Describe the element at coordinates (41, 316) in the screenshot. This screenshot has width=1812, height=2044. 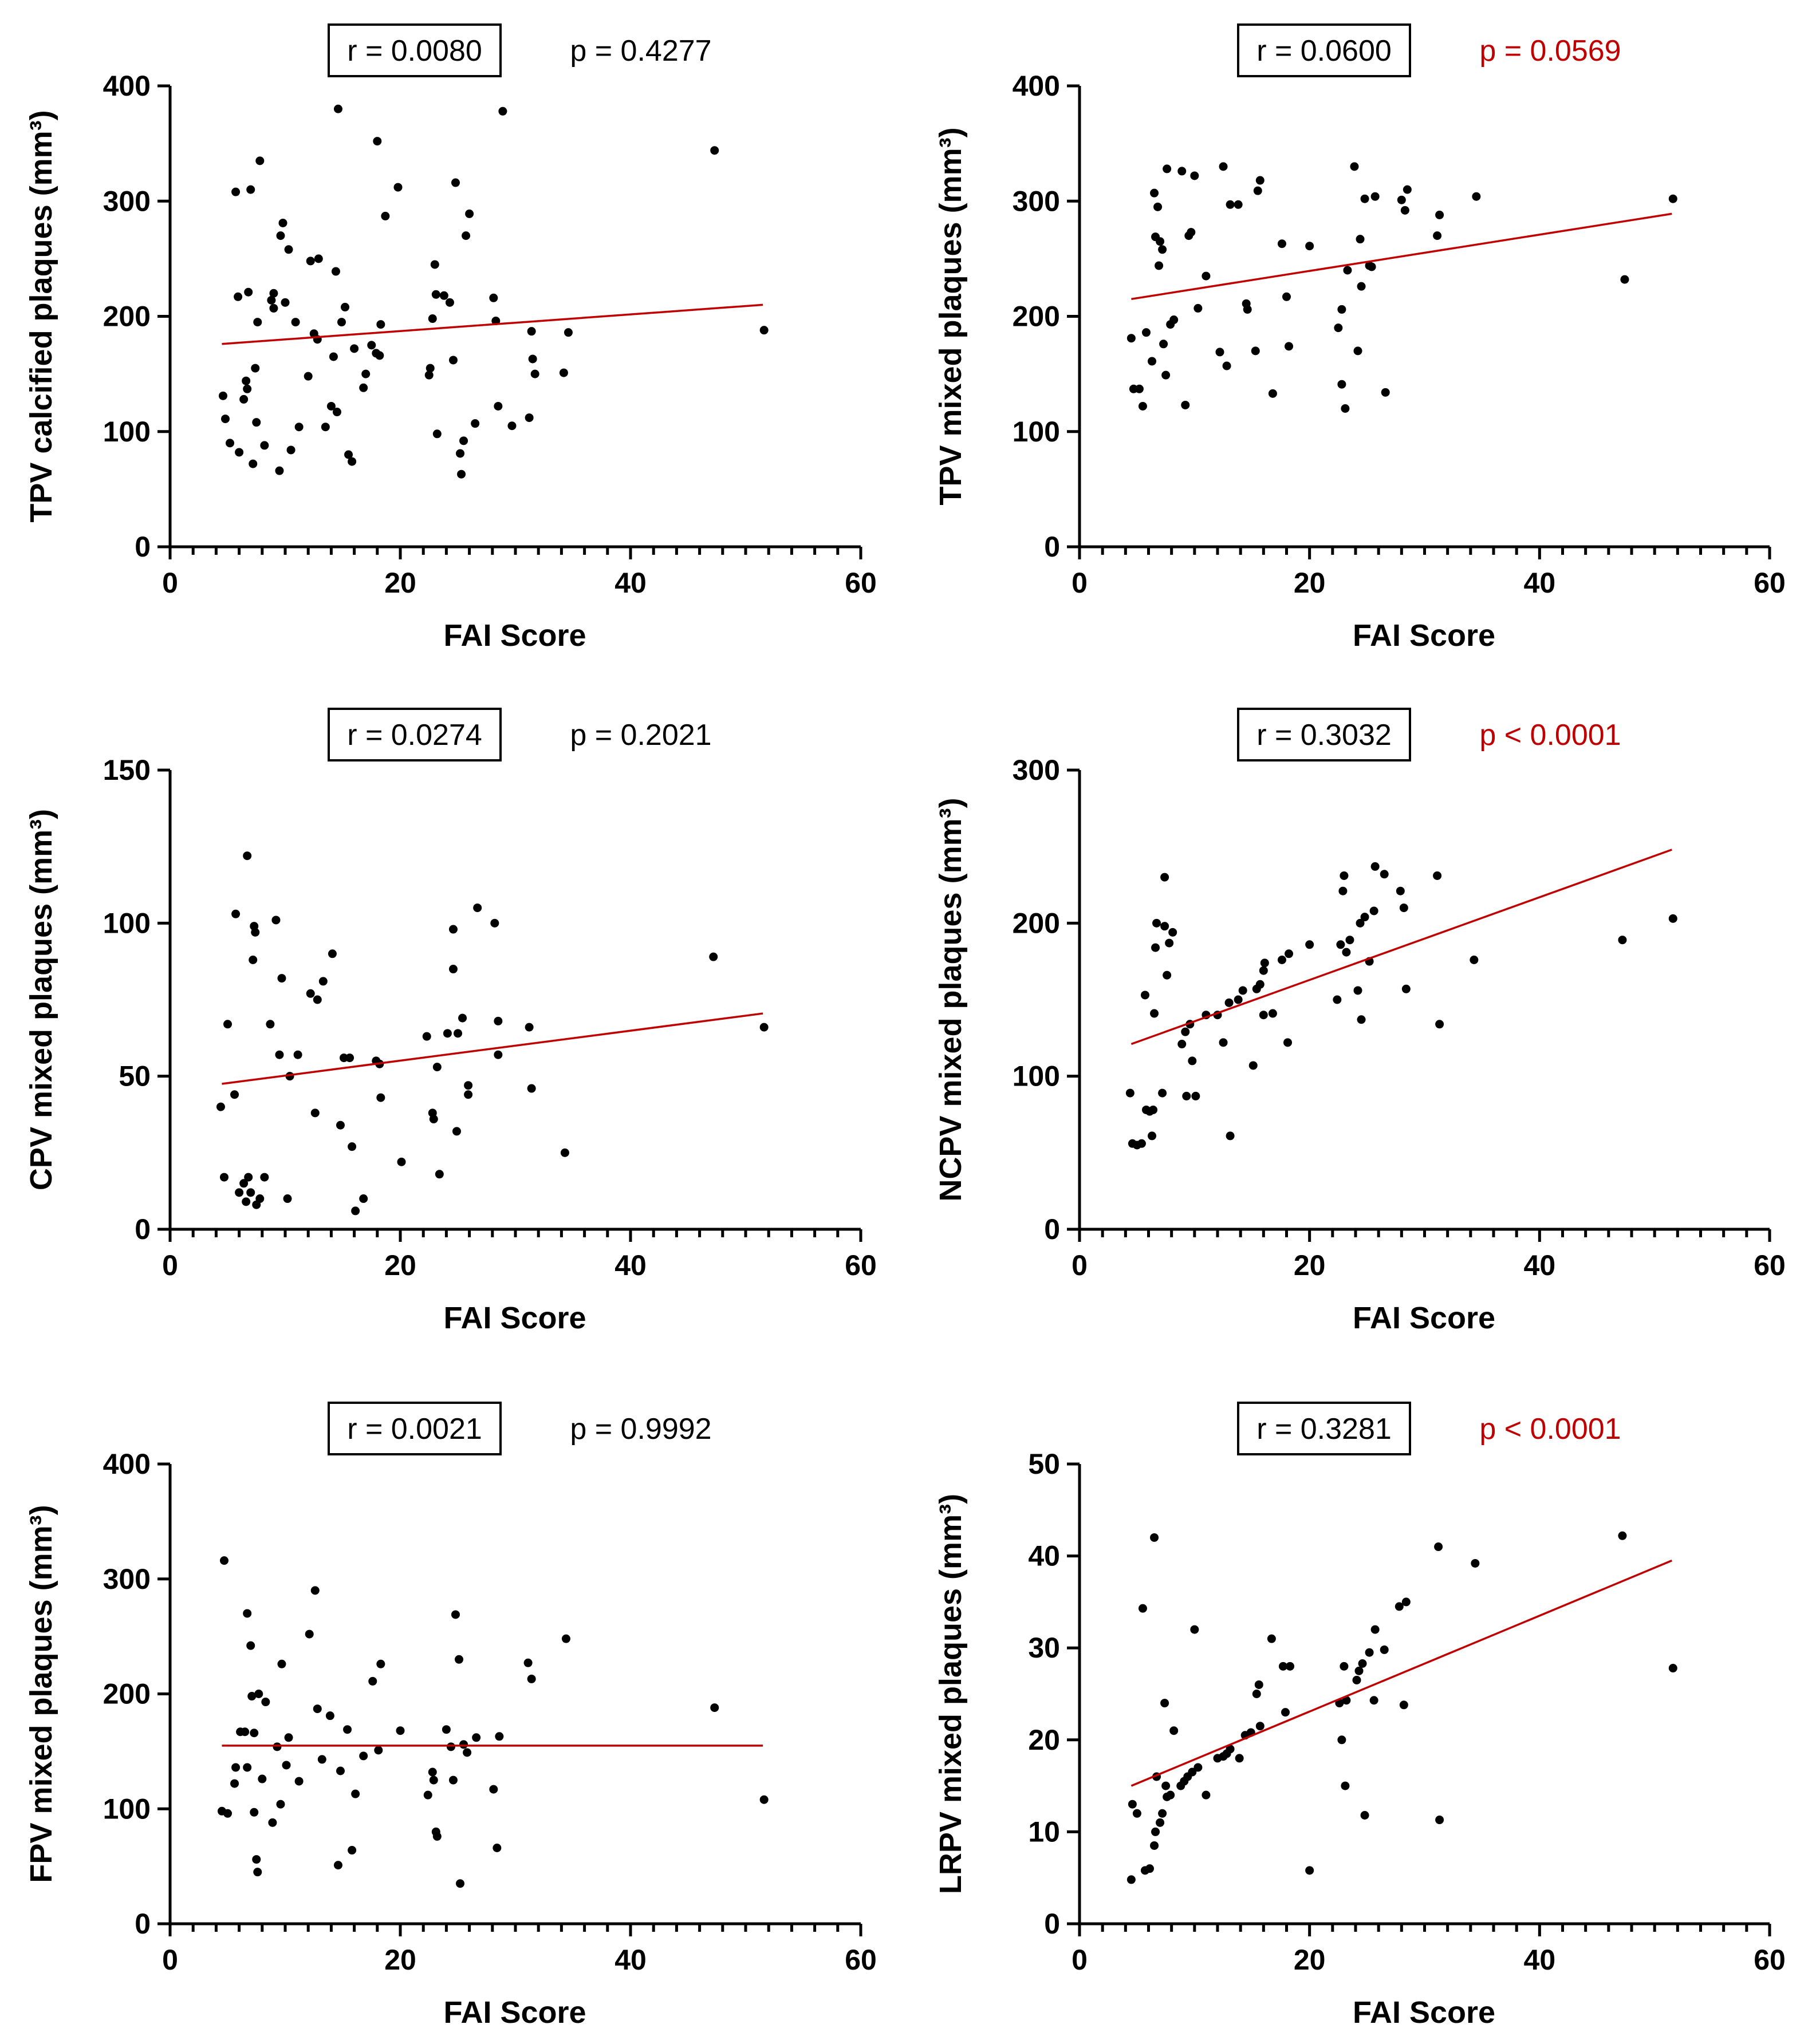
I see `y-axis-title: TPV calcified plaques (mm³)` at that location.